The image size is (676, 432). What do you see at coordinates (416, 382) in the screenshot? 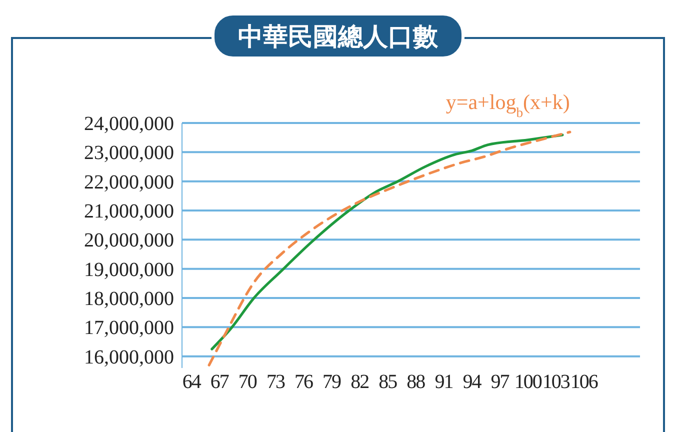
I see `x-tick-label: 88` at bounding box center [416, 382].